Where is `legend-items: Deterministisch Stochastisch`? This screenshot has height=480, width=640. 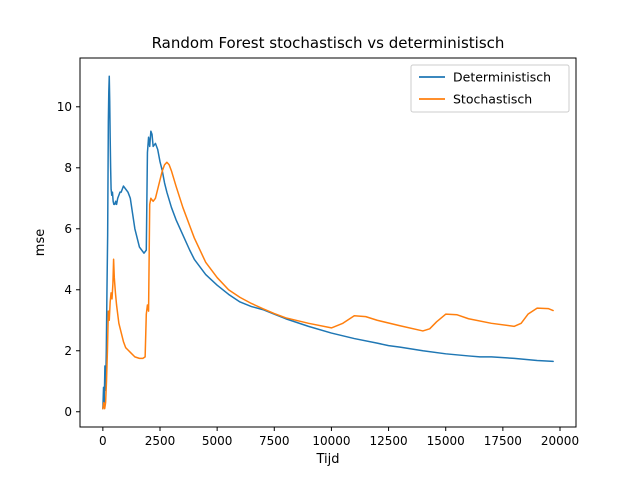 legend-items: Deterministisch Stochastisch is located at coordinates (485, 88).